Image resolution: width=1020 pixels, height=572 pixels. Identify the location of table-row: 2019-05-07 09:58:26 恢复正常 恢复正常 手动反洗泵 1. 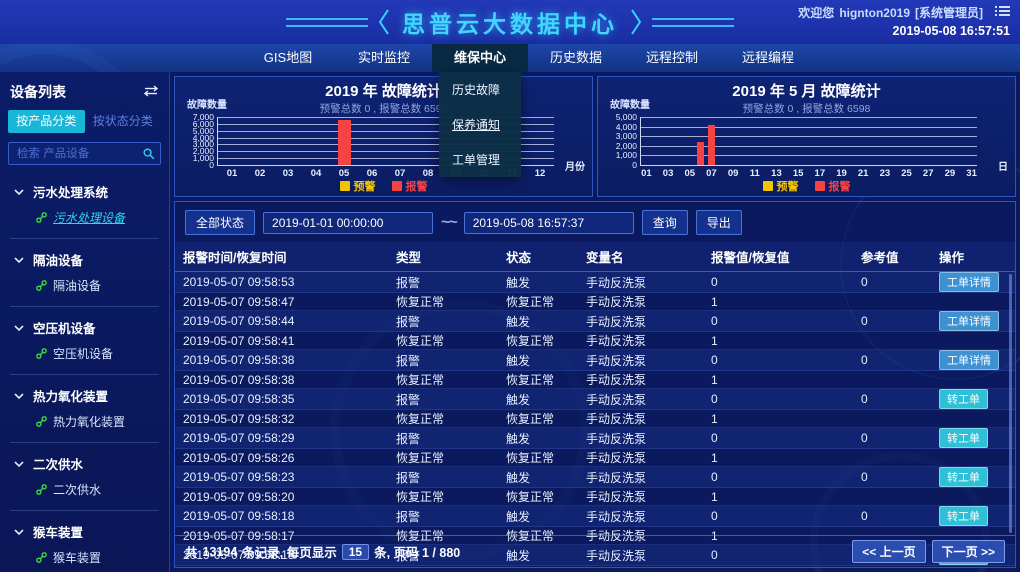
(595, 458).